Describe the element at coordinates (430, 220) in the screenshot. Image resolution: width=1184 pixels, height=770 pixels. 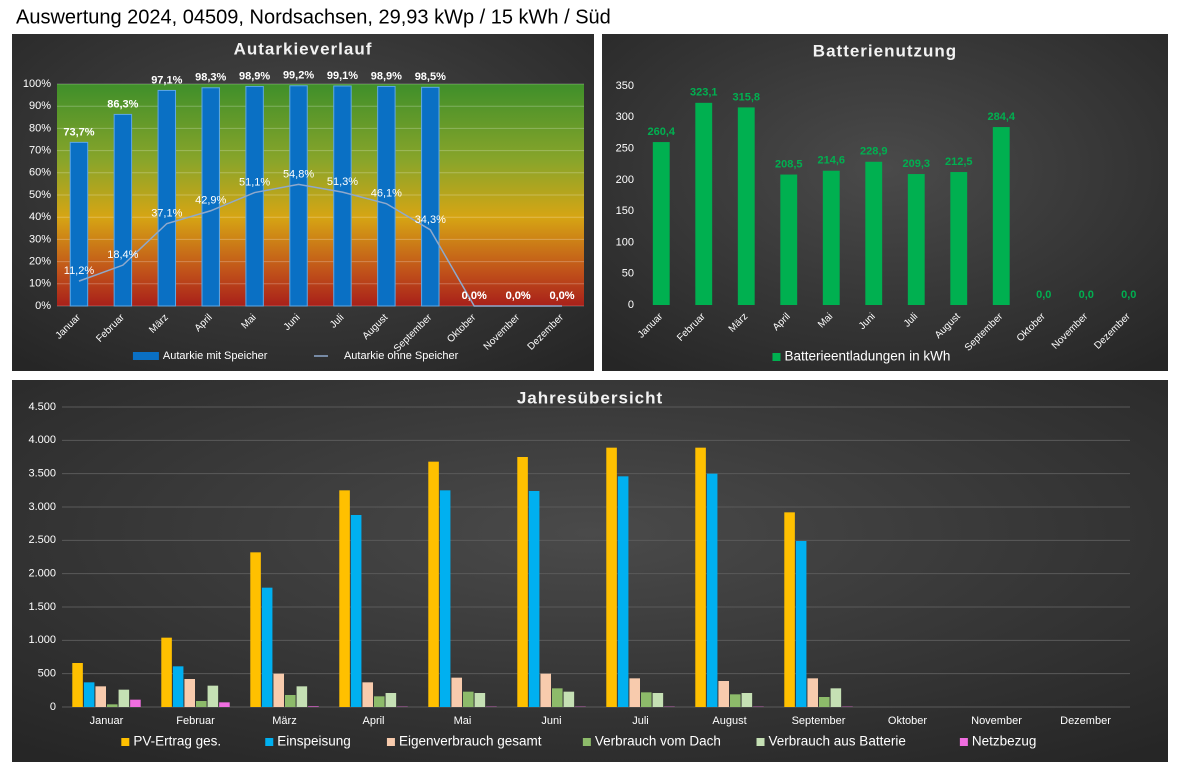
I see `data-label: 34,3%` at that location.